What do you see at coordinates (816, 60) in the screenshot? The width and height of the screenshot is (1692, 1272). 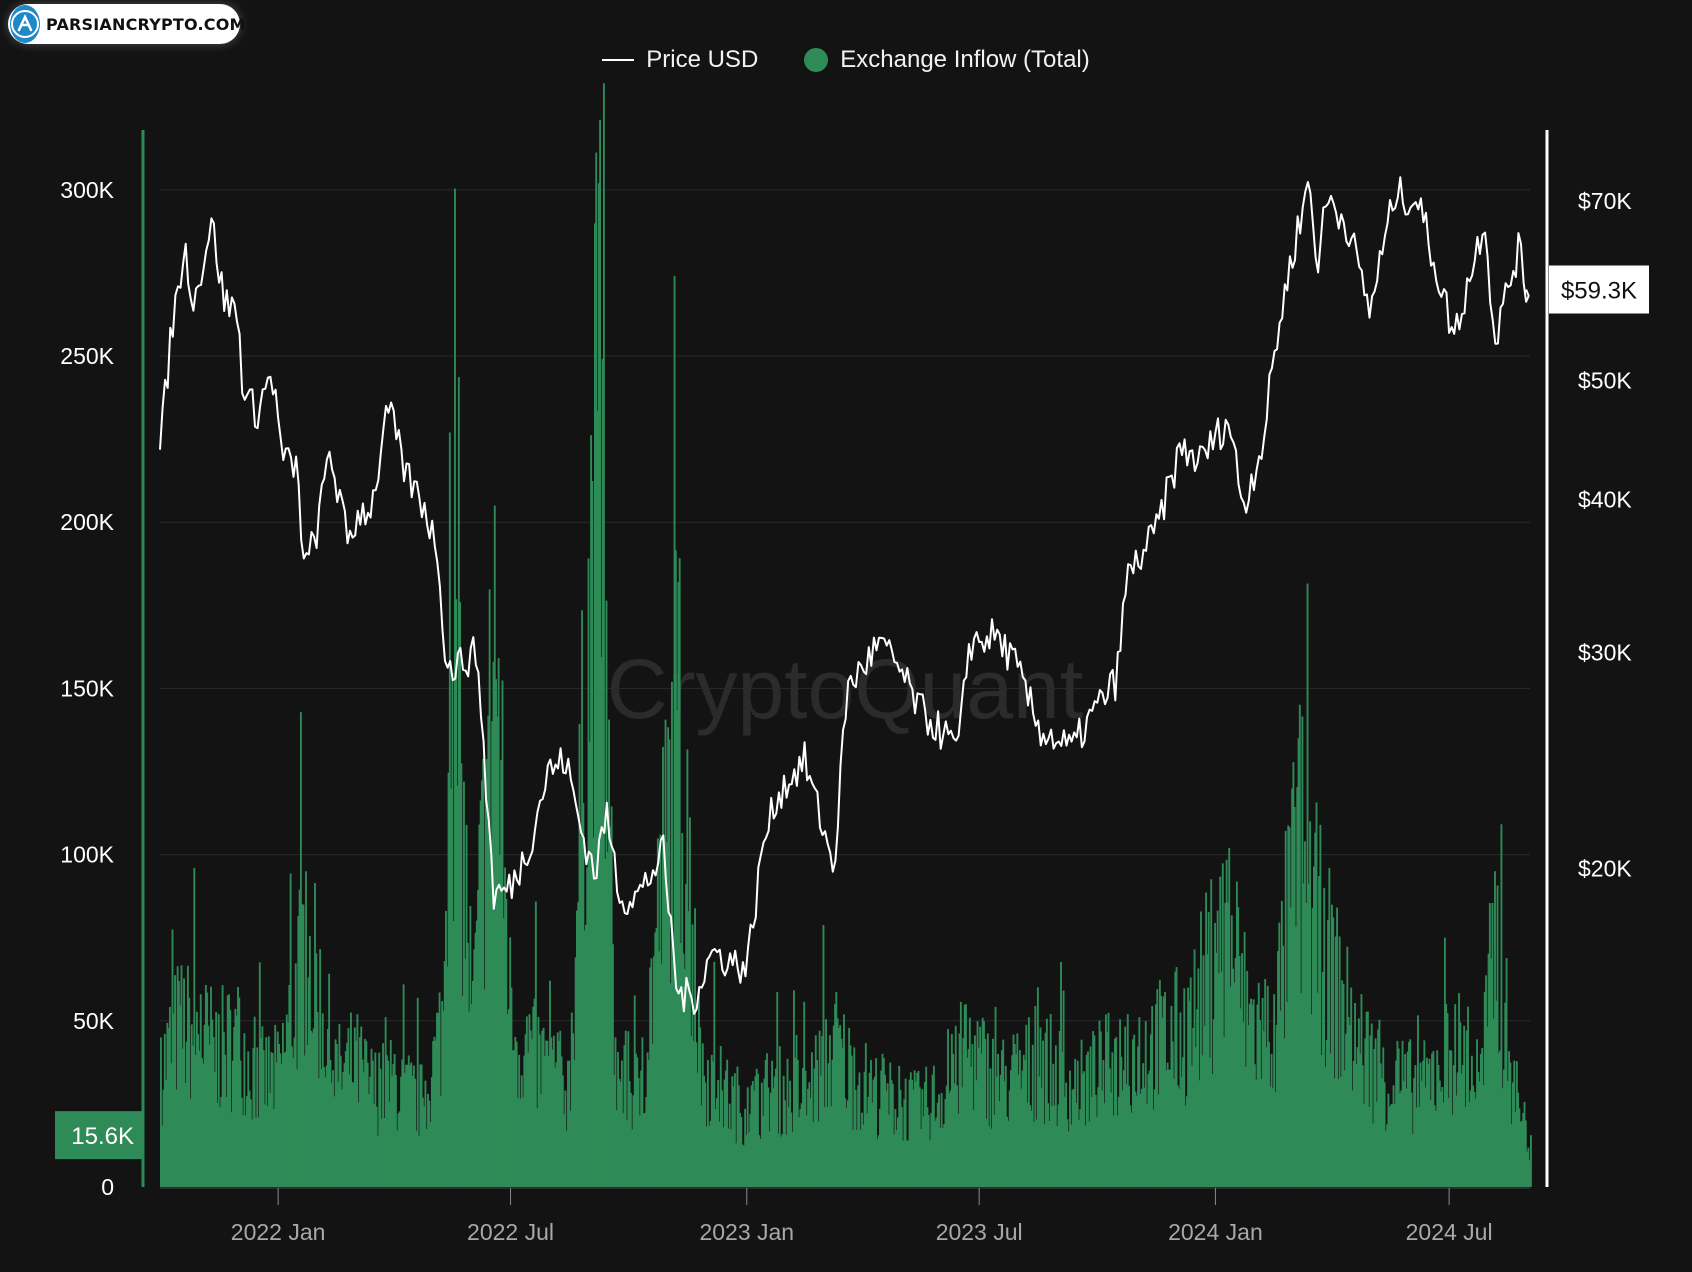 I see `dot-marker-icon` at bounding box center [816, 60].